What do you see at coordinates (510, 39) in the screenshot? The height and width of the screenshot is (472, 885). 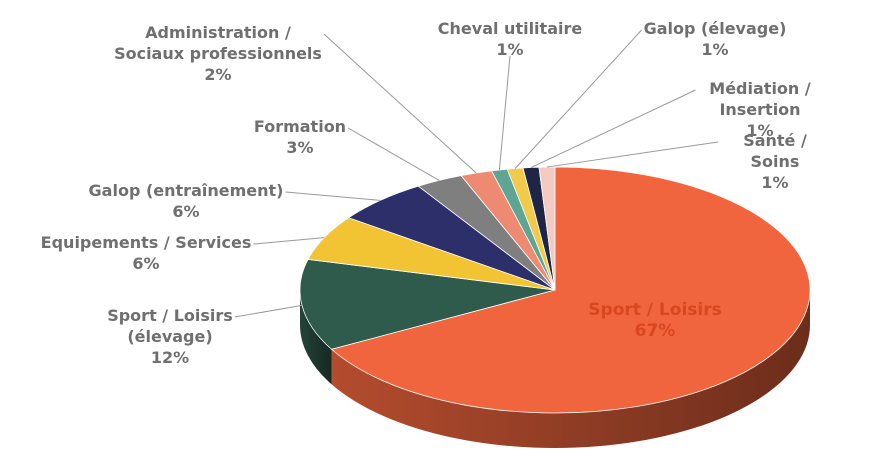 I see `slice-label: Cheval utilitaire 1%` at bounding box center [510, 39].